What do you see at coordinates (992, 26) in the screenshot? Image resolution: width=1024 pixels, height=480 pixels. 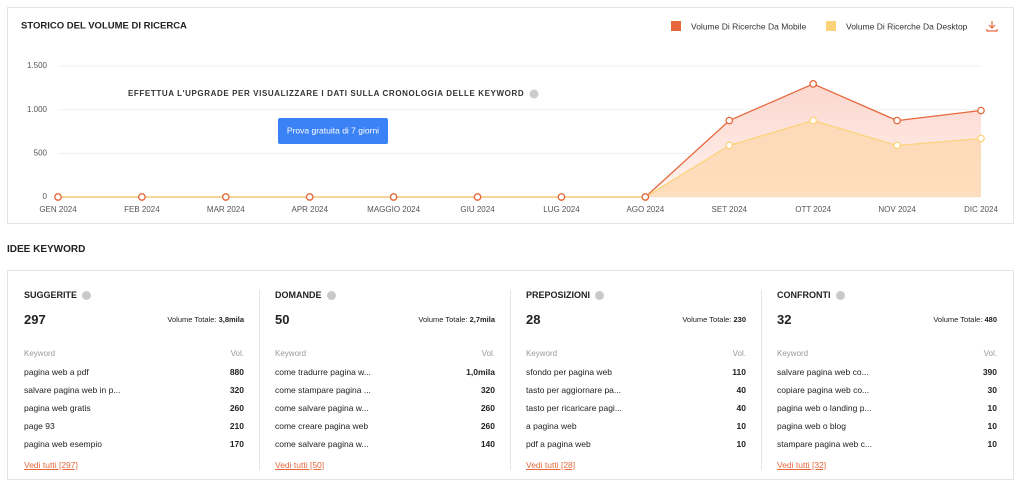 I see `download-icon` at bounding box center [992, 26].